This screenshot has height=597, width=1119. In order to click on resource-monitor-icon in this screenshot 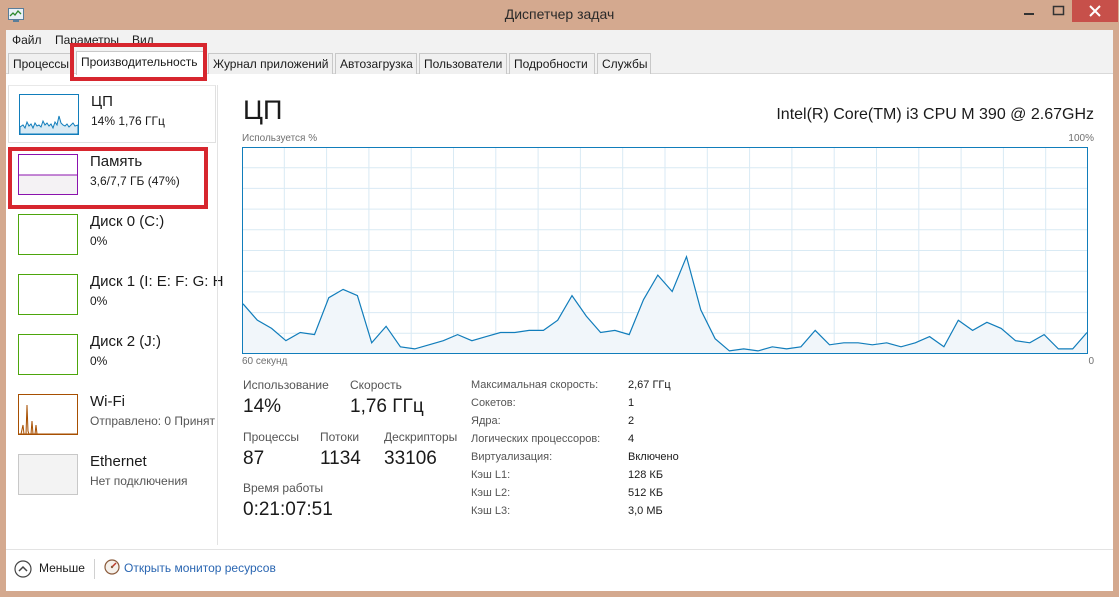, I will do `click(112, 567)`.